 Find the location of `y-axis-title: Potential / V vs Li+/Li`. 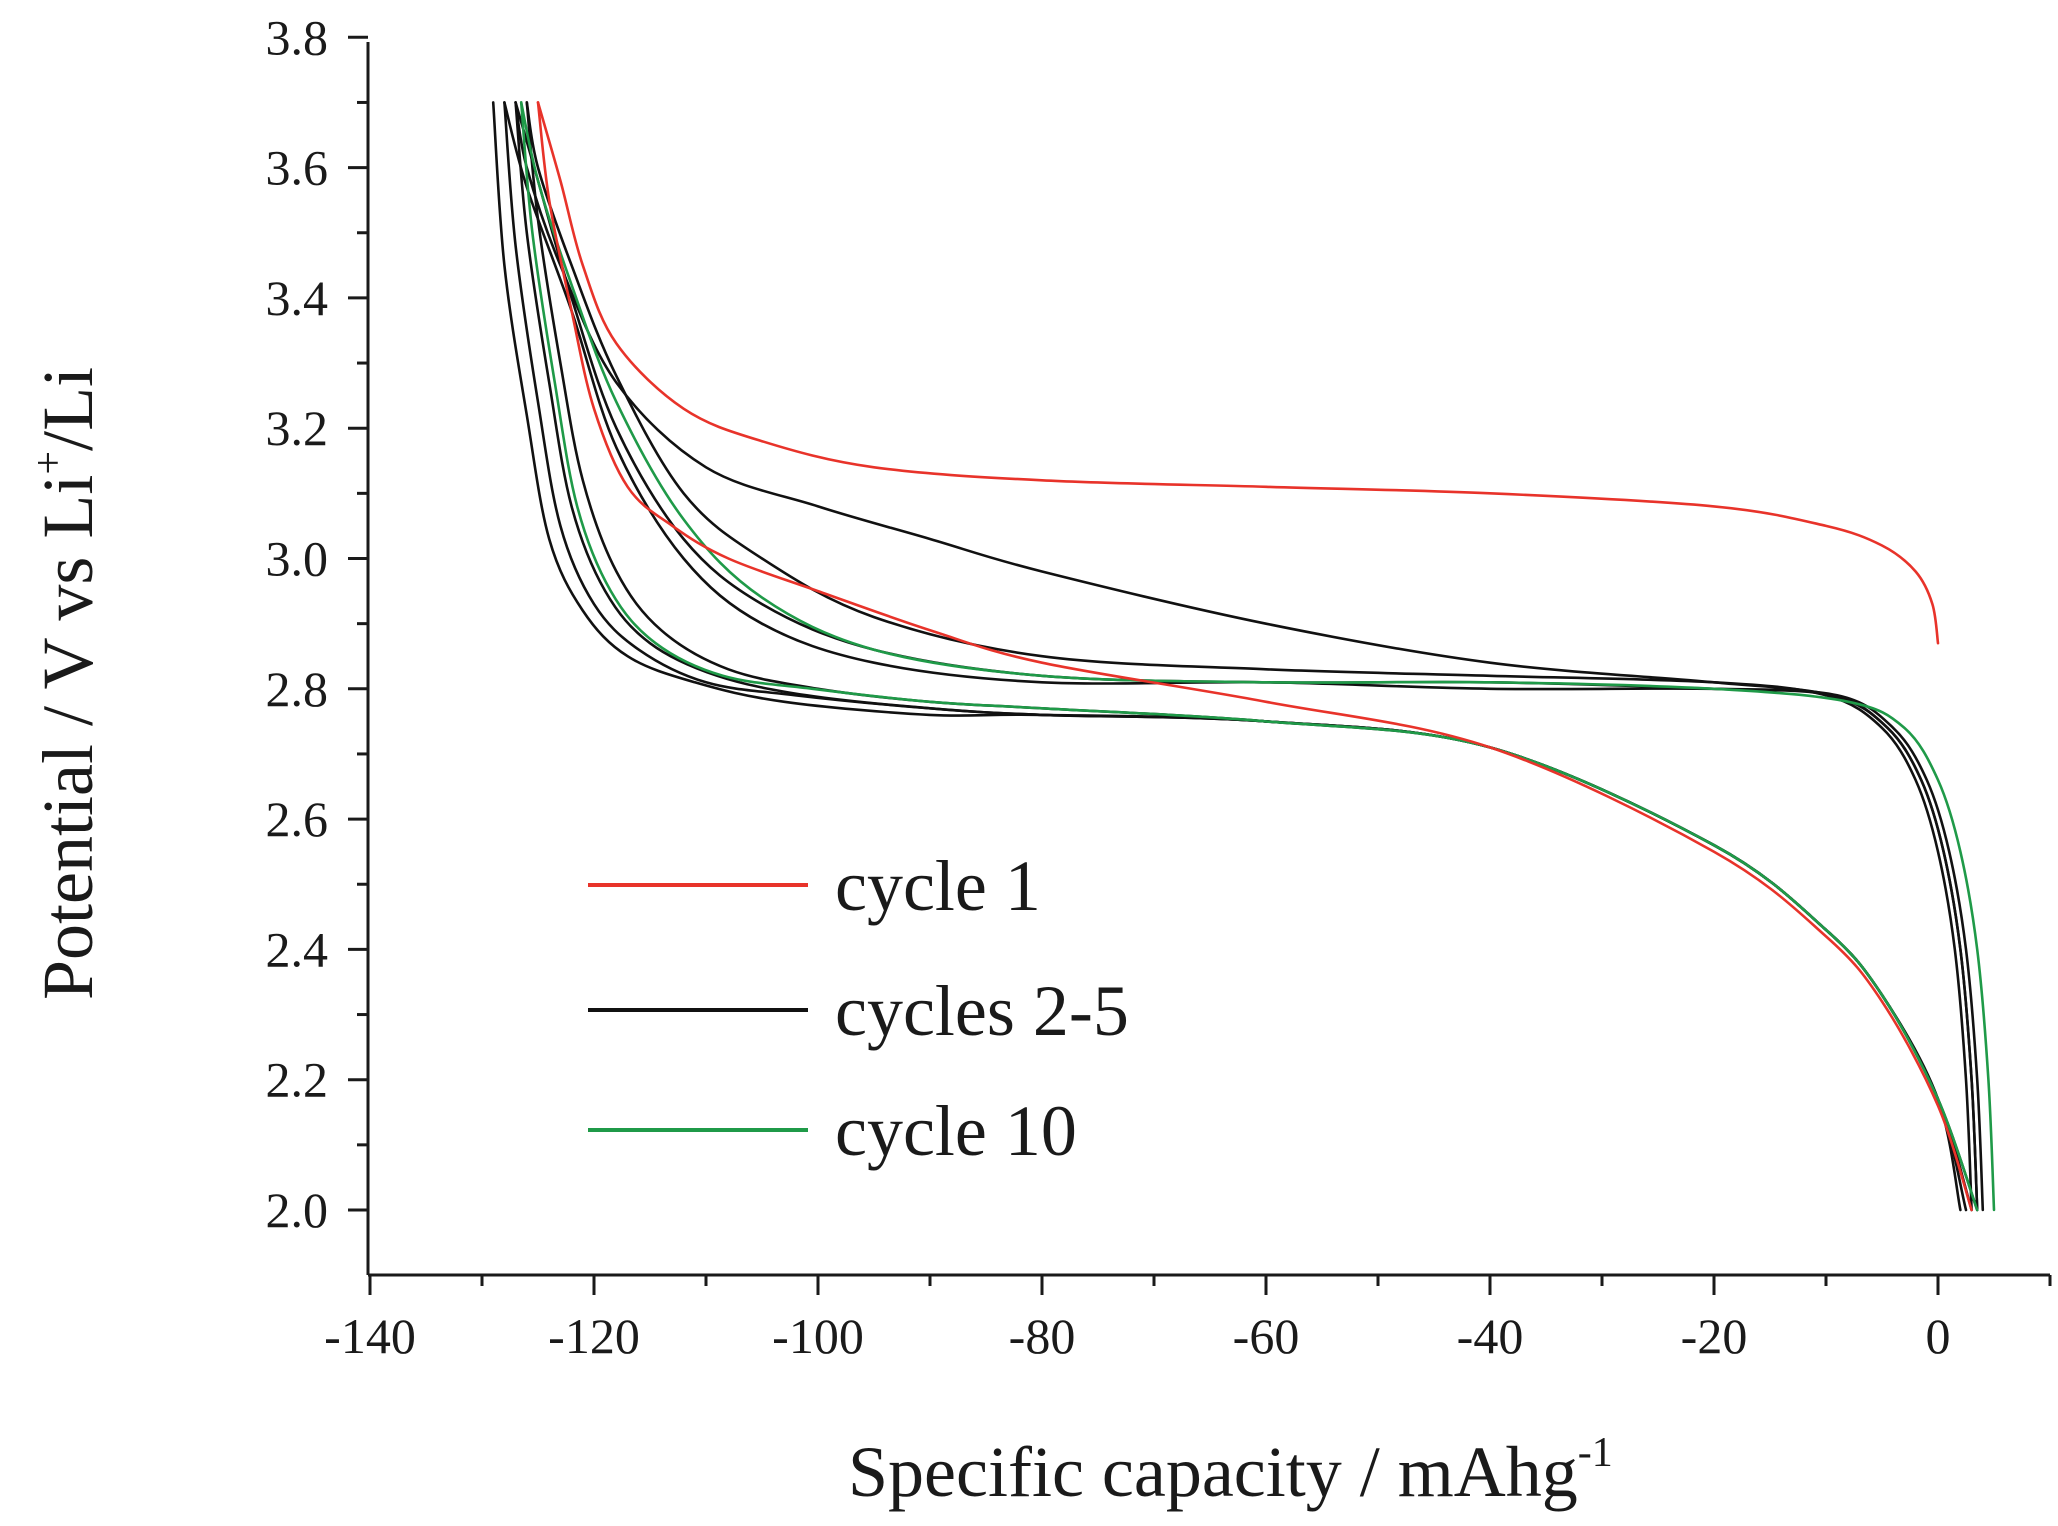

y-axis-title: Potential / V vs Li+/Li is located at coordinates (67, 683).